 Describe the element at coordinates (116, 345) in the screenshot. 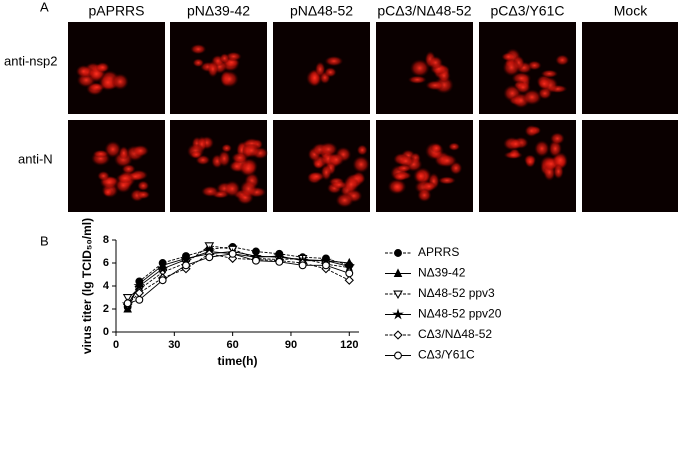

I see `x-tick-label: 0` at that location.